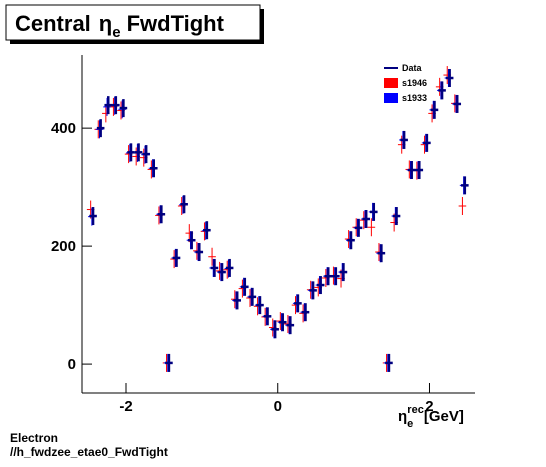 Image resolution: width=546 pixels, height=467 pixels. Describe the element at coordinates (125, 406) in the screenshot. I see `x-tick-label: -2` at that location.